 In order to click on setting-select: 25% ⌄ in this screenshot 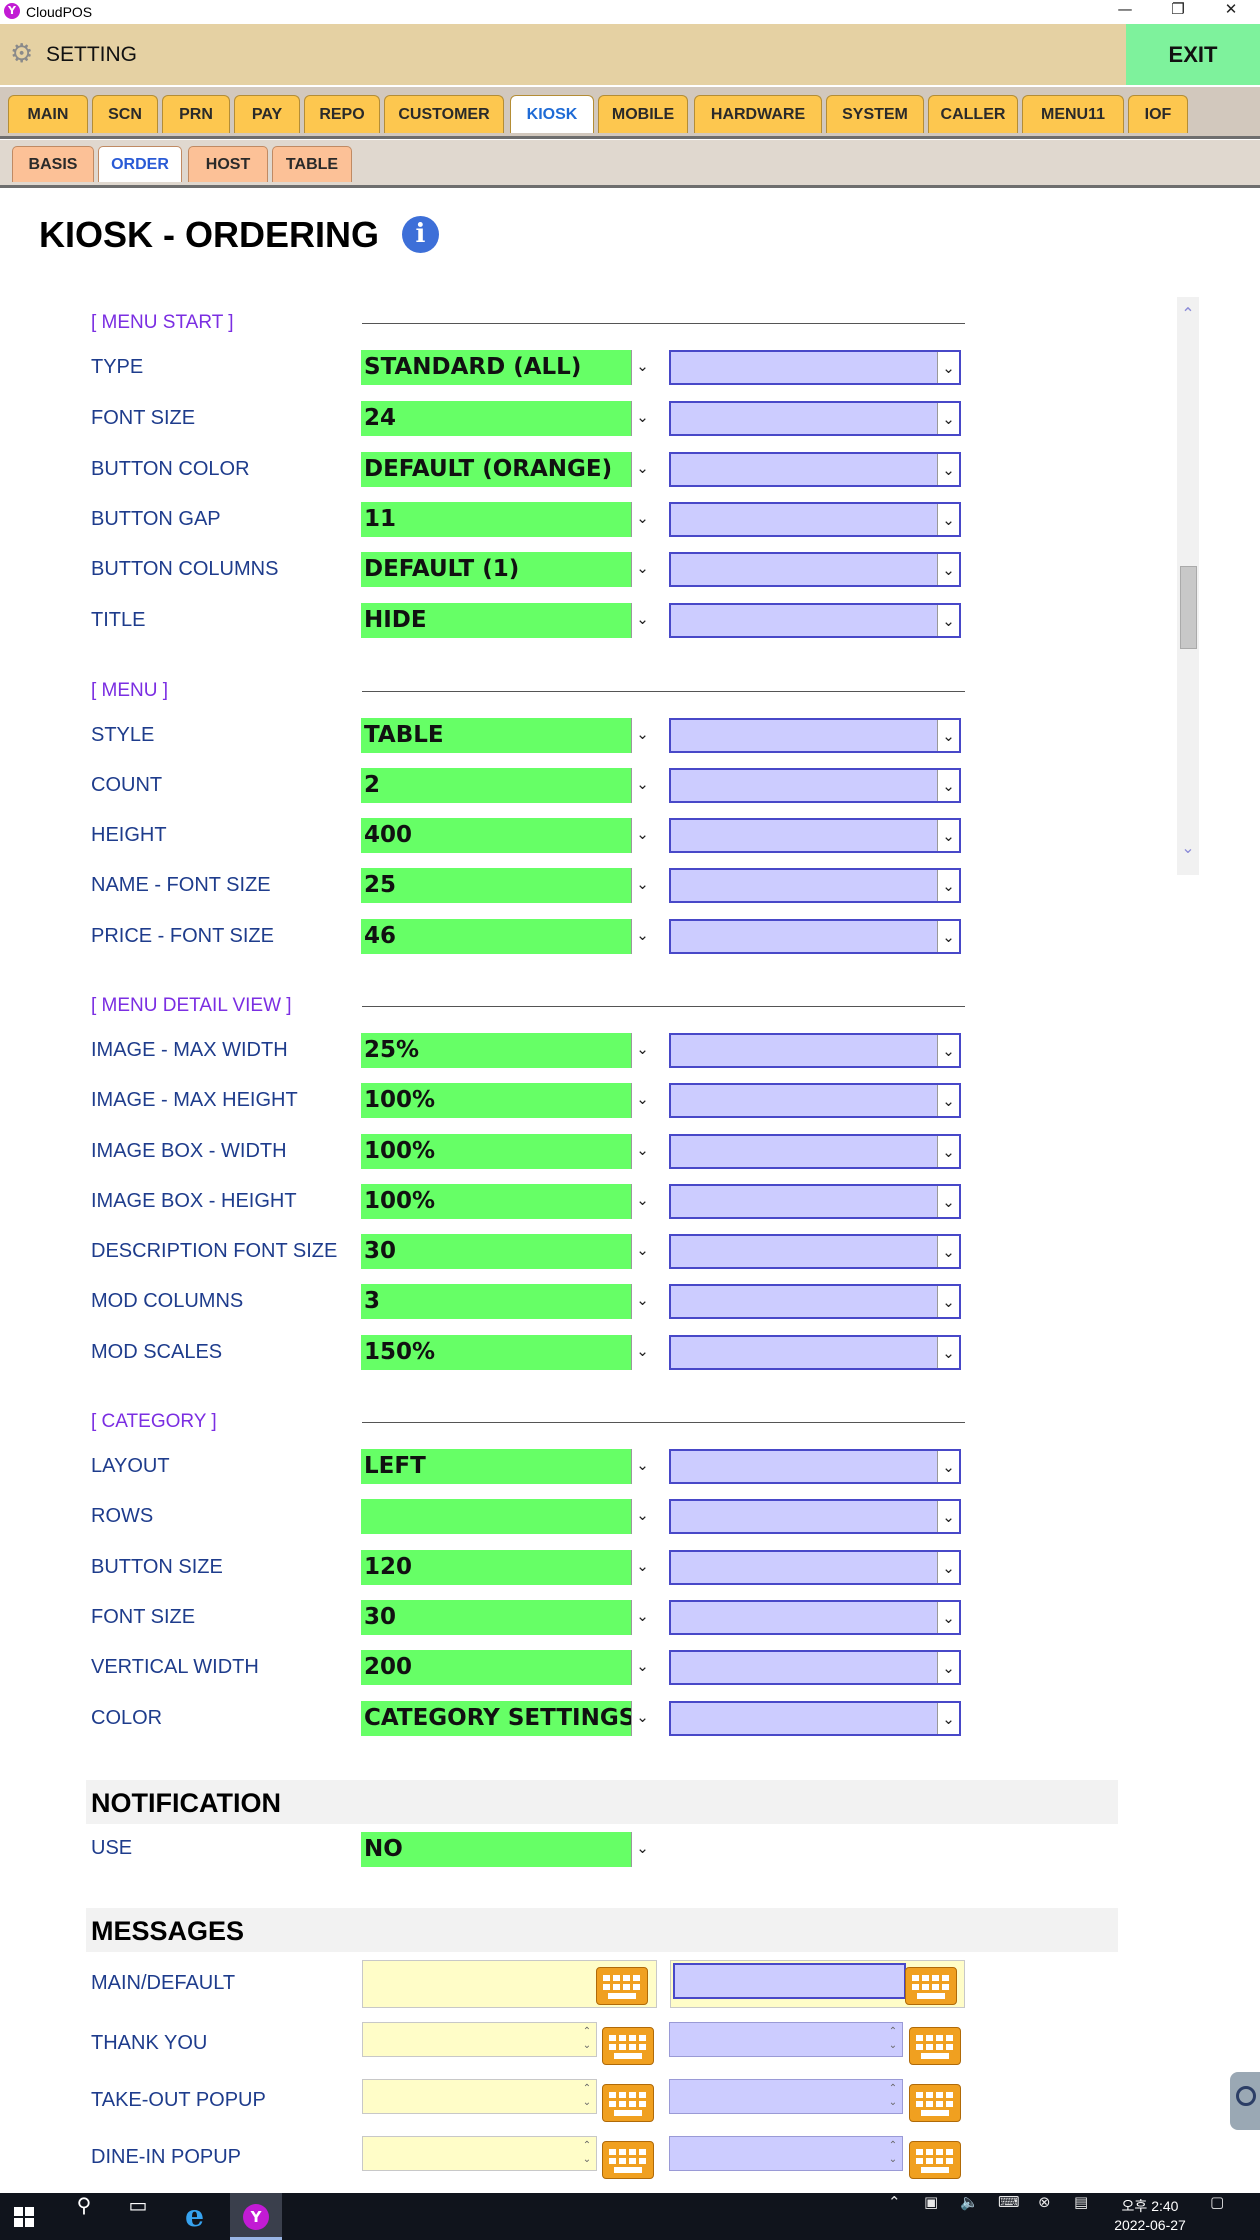, I will do `click(507, 1050)`.